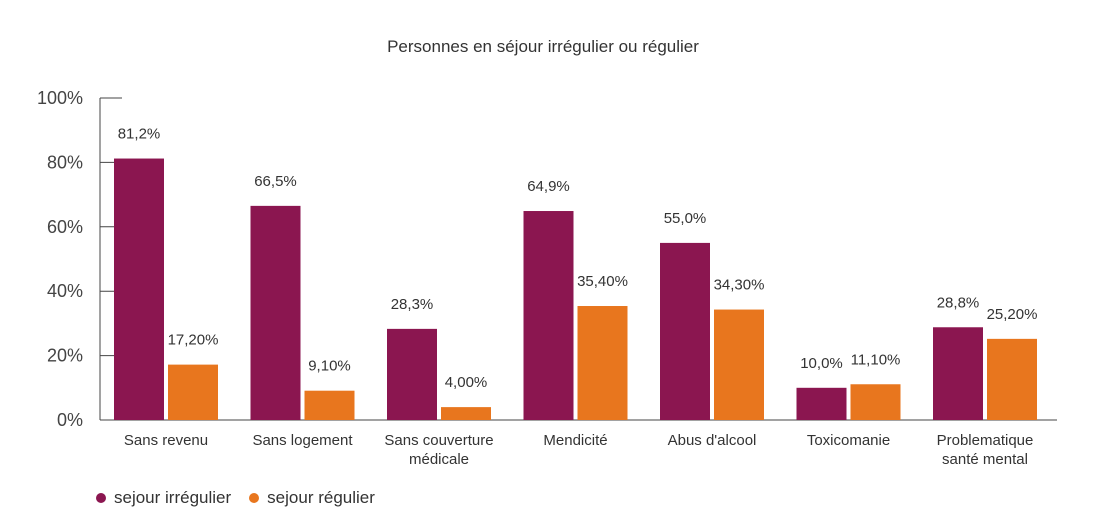  Describe the element at coordinates (321, 497) in the screenshot. I see `legend-label-regulier: sejour régulier` at that location.